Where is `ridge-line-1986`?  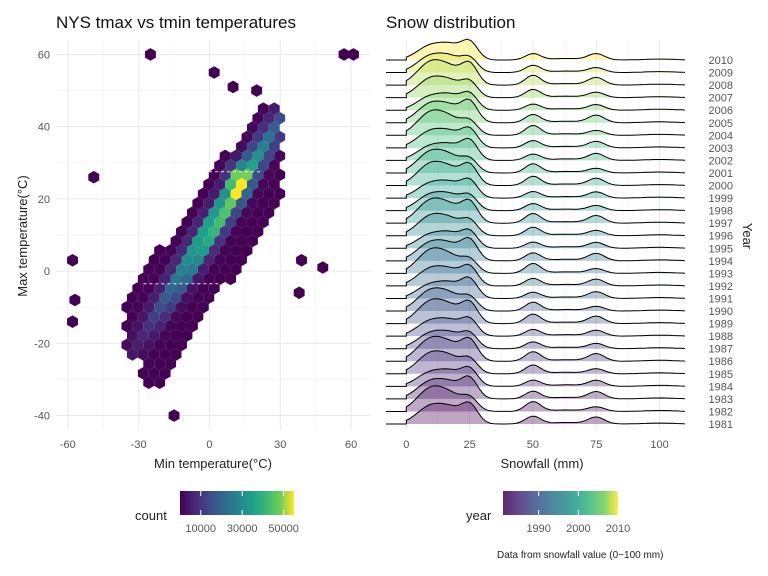 ridge-line-1986 is located at coordinates (535, 348).